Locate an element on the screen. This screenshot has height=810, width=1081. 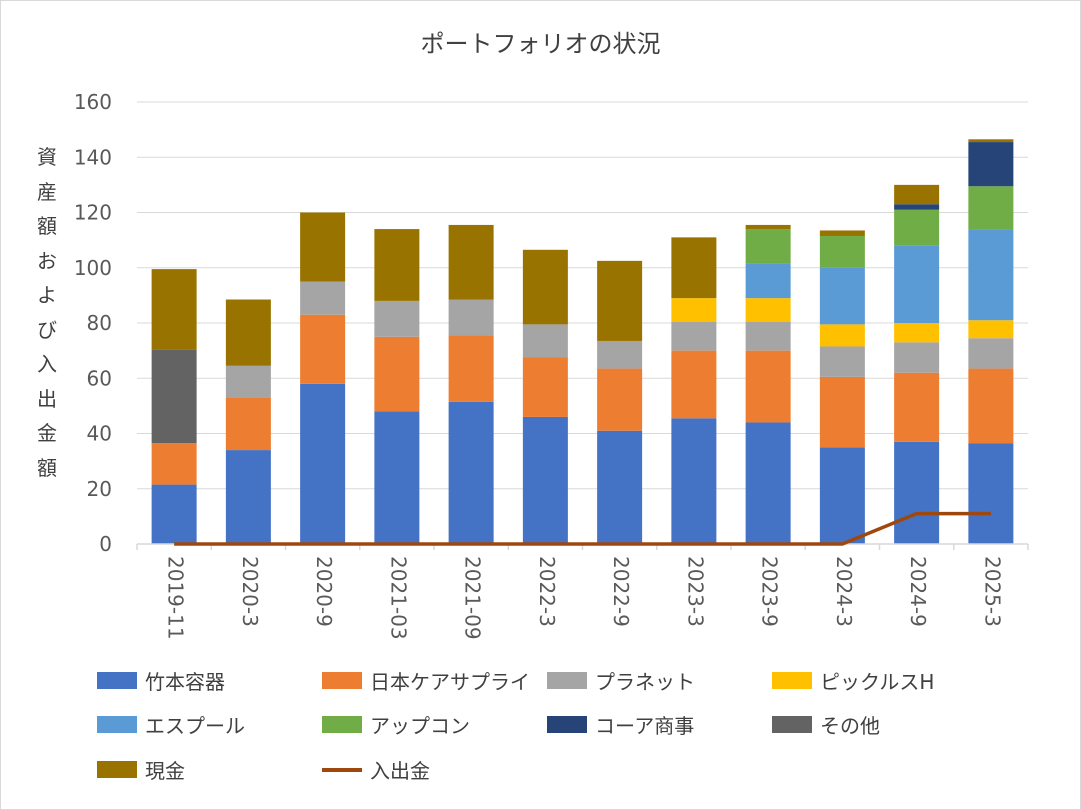
x-tick-label: 2023-9 is located at coordinates (770, 591).